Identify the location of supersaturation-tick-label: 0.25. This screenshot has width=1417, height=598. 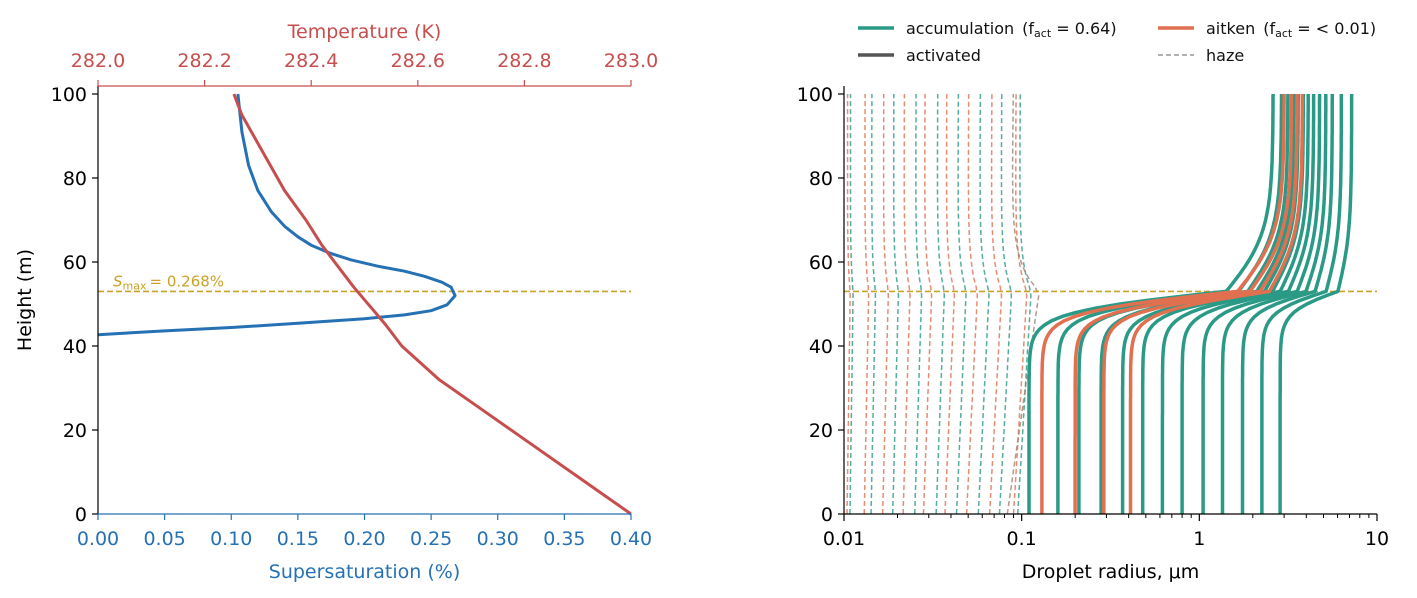
(431, 539).